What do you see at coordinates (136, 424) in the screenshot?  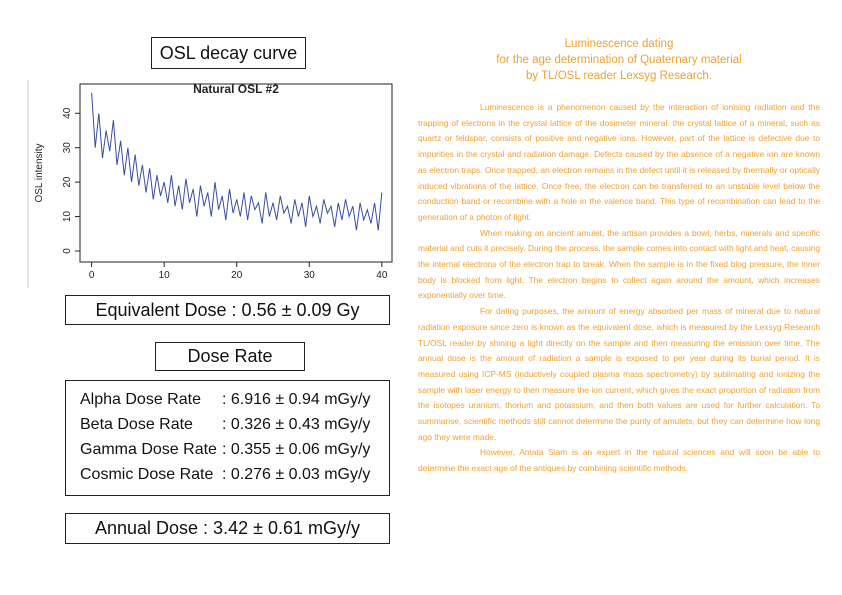 I see `dose-rate-label: Beta Dose Rate` at bounding box center [136, 424].